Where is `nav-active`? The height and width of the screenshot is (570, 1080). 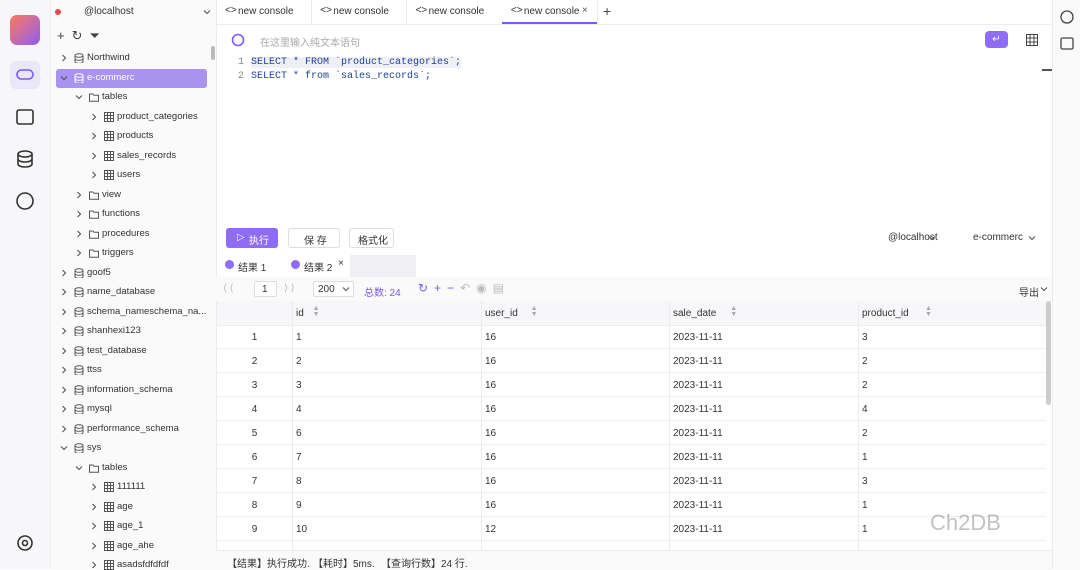
nav-active is located at coordinates (25, 75).